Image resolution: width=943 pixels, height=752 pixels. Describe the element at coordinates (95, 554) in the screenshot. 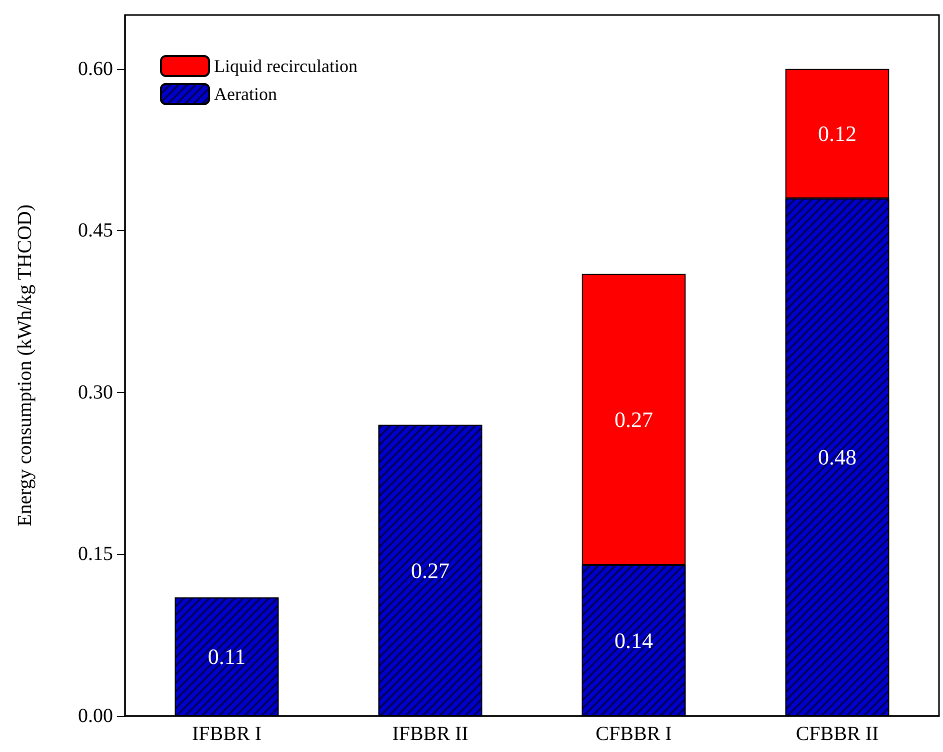

I see `y-tick-label: 0.15` at that location.